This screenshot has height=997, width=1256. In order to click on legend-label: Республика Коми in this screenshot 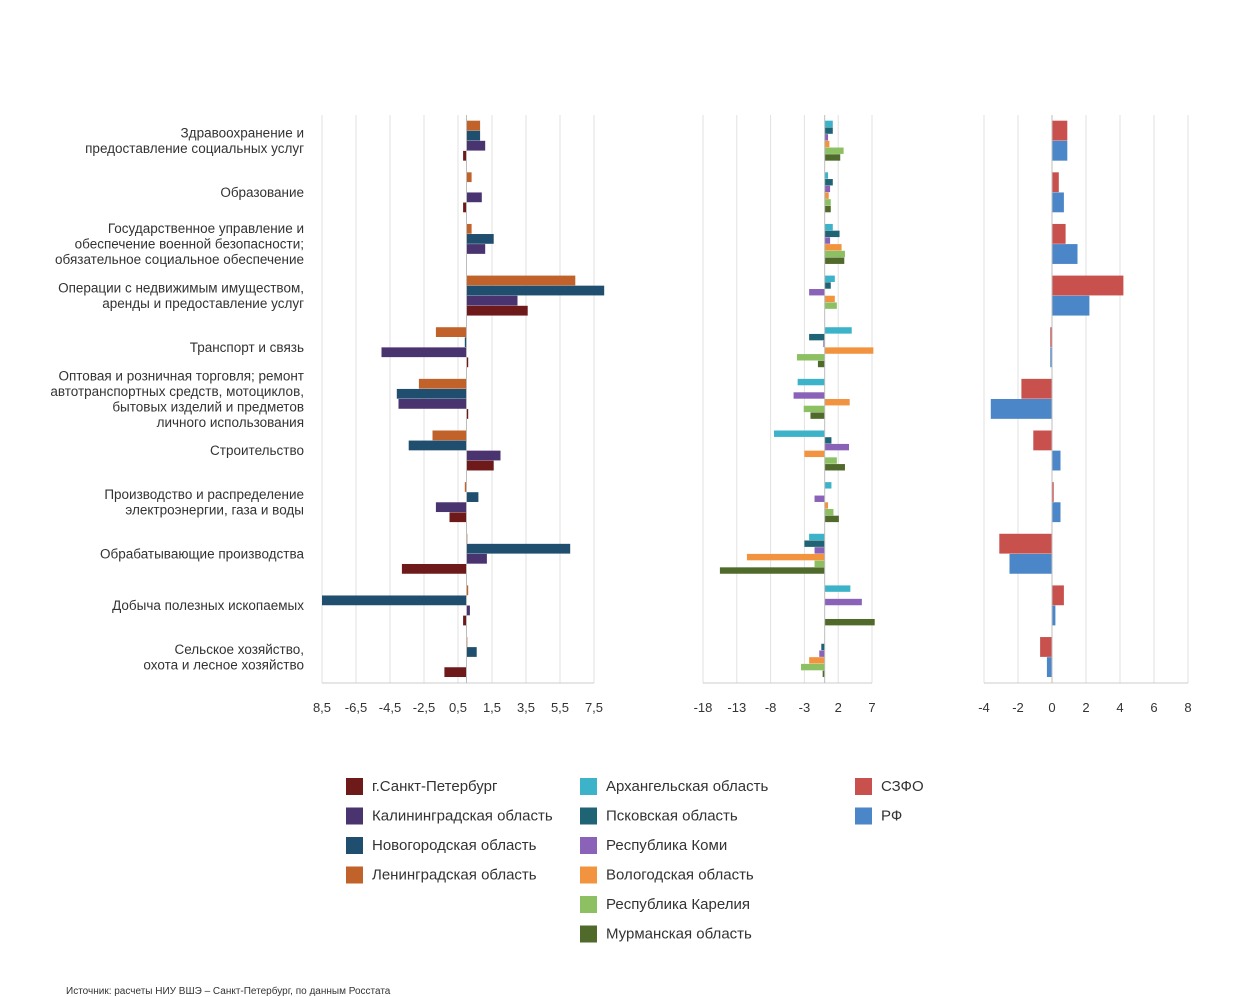, I will do `click(666, 845)`.